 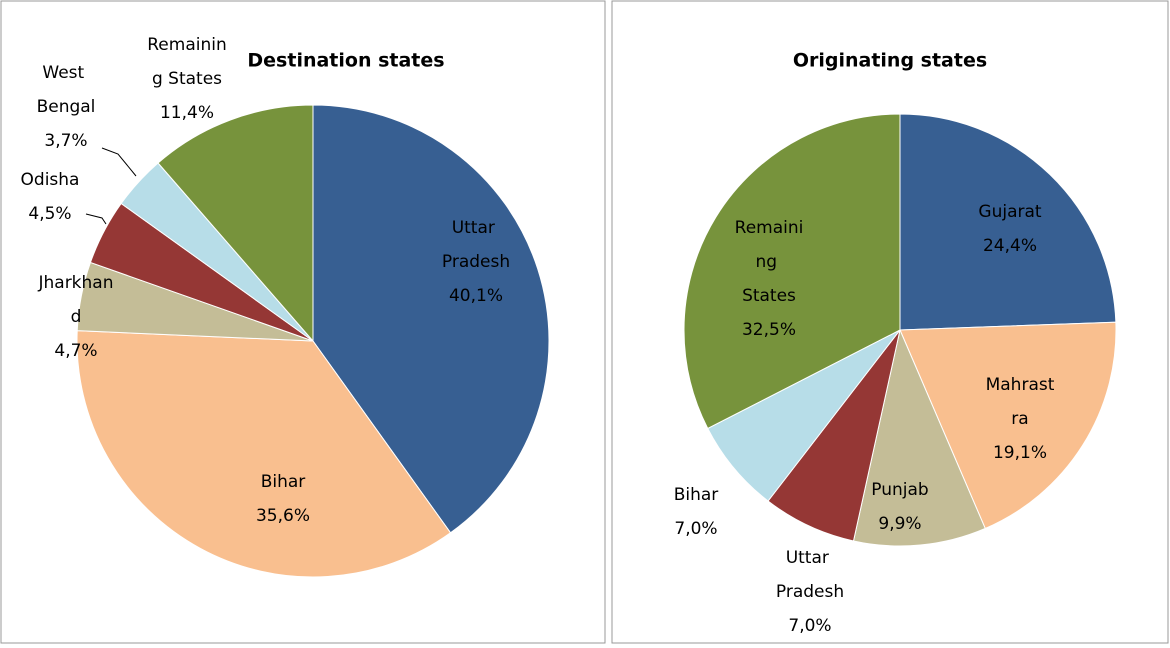 What do you see at coordinates (1020, 385) in the screenshot?
I see `label-line: Mahrast` at bounding box center [1020, 385].